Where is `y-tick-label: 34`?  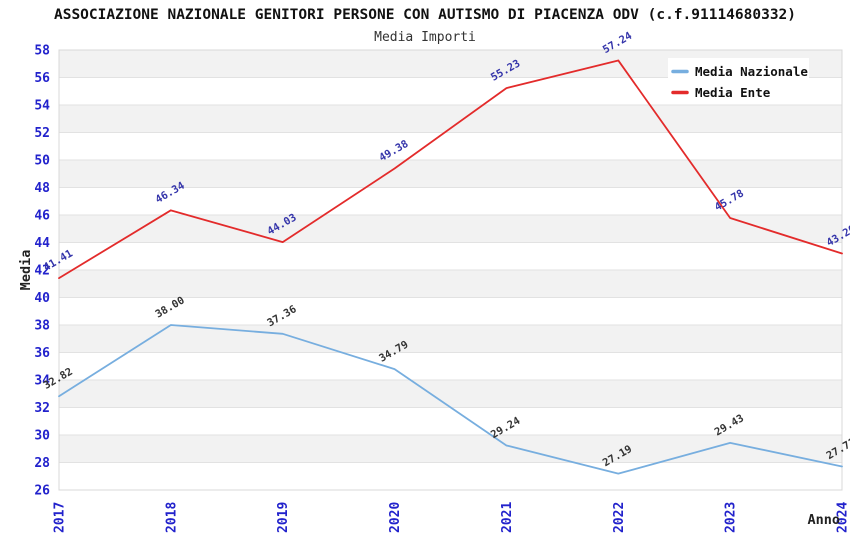
y-tick-label: 34 is located at coordinates (42, 381).